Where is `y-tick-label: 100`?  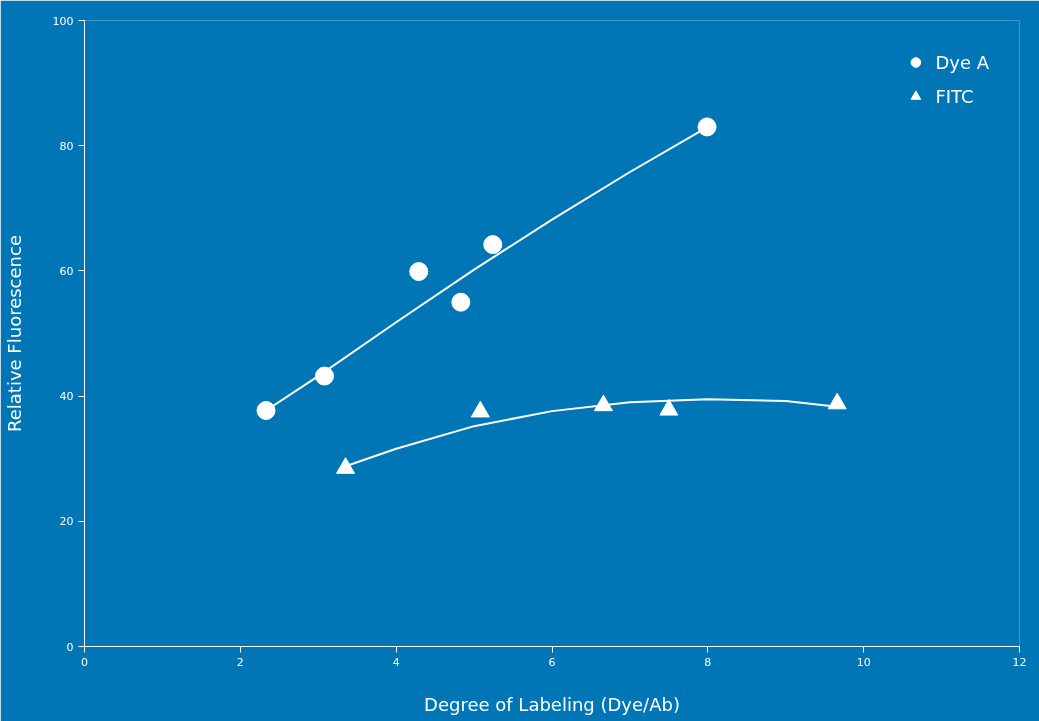 y-tick-label: 100 is located at coordinates (63, 21).